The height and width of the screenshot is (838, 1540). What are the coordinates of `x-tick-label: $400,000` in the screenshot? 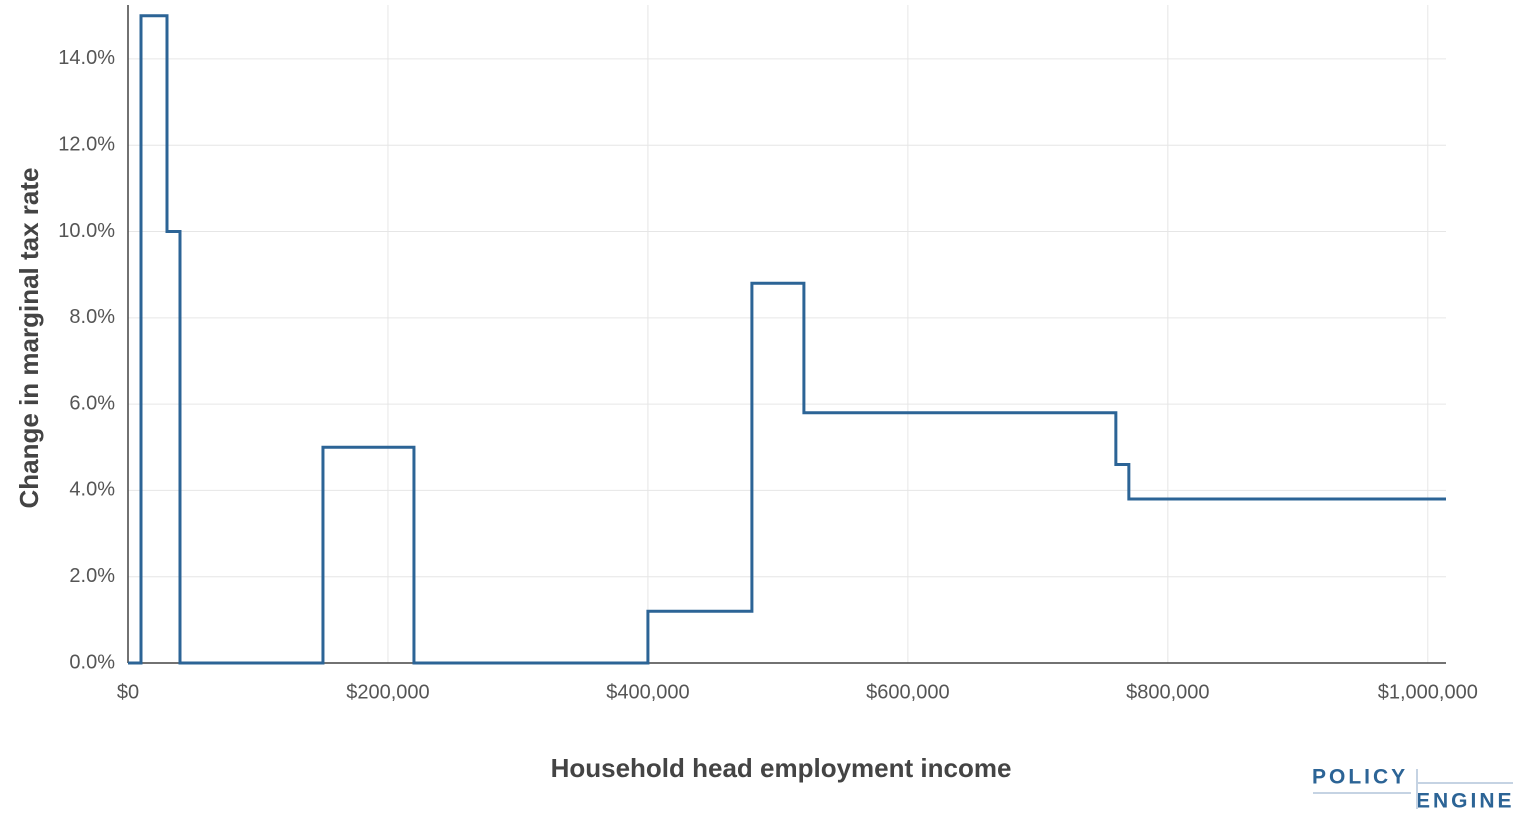 It's located at (647, 692).